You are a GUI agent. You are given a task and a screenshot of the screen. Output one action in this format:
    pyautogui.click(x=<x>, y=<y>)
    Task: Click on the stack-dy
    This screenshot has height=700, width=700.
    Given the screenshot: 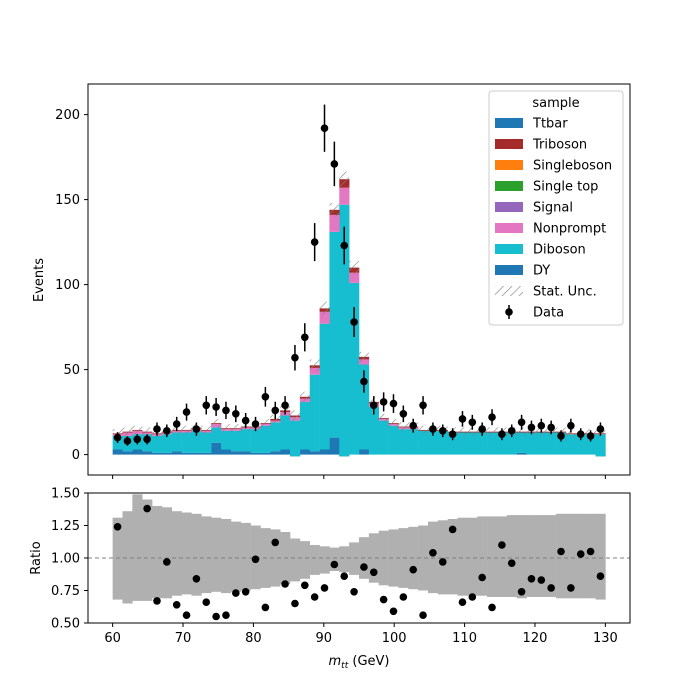 What is the action you would take?
    pyautogui.click(x=359, y=447)
    